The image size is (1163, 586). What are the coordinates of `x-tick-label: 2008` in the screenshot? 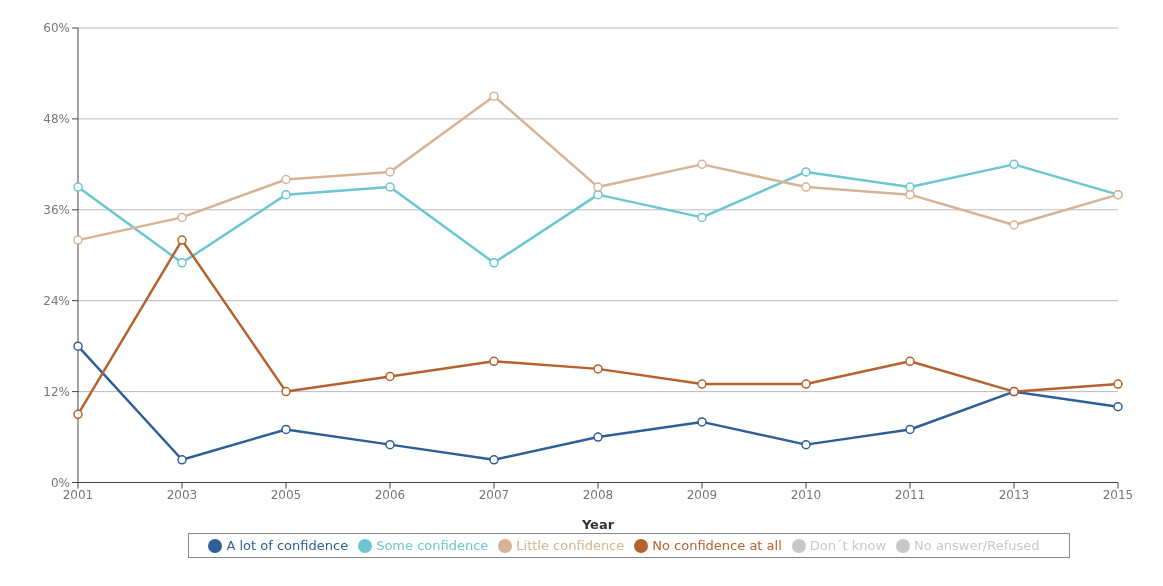 It's located at (598, 495).